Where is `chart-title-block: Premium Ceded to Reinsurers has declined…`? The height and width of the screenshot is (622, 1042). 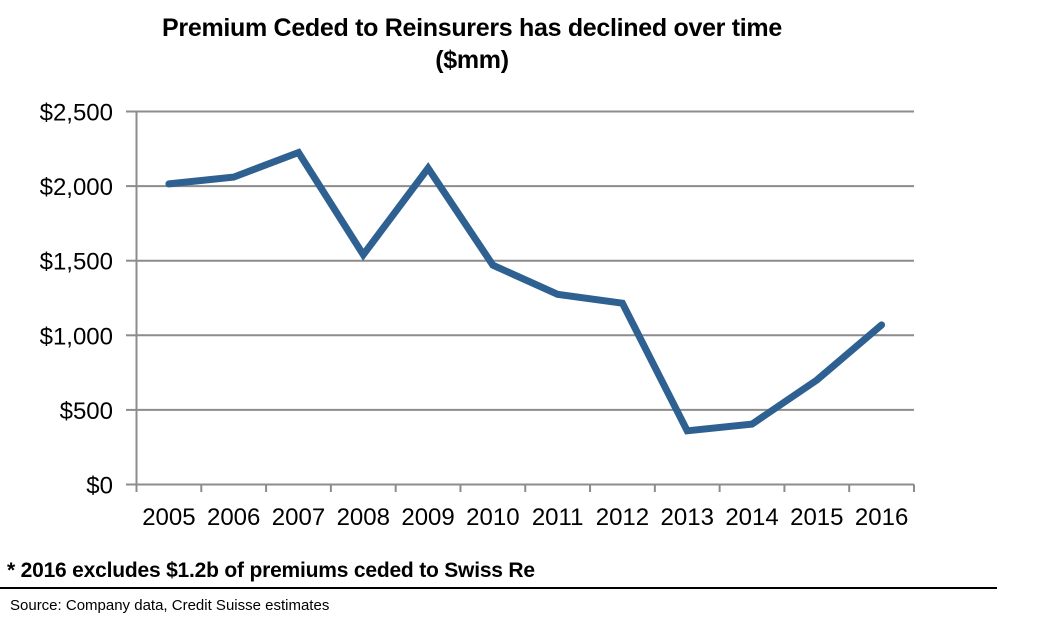
chart-title-block: Premium Ceded to Reinsurers has declined… is located at coordinates (472, 43).